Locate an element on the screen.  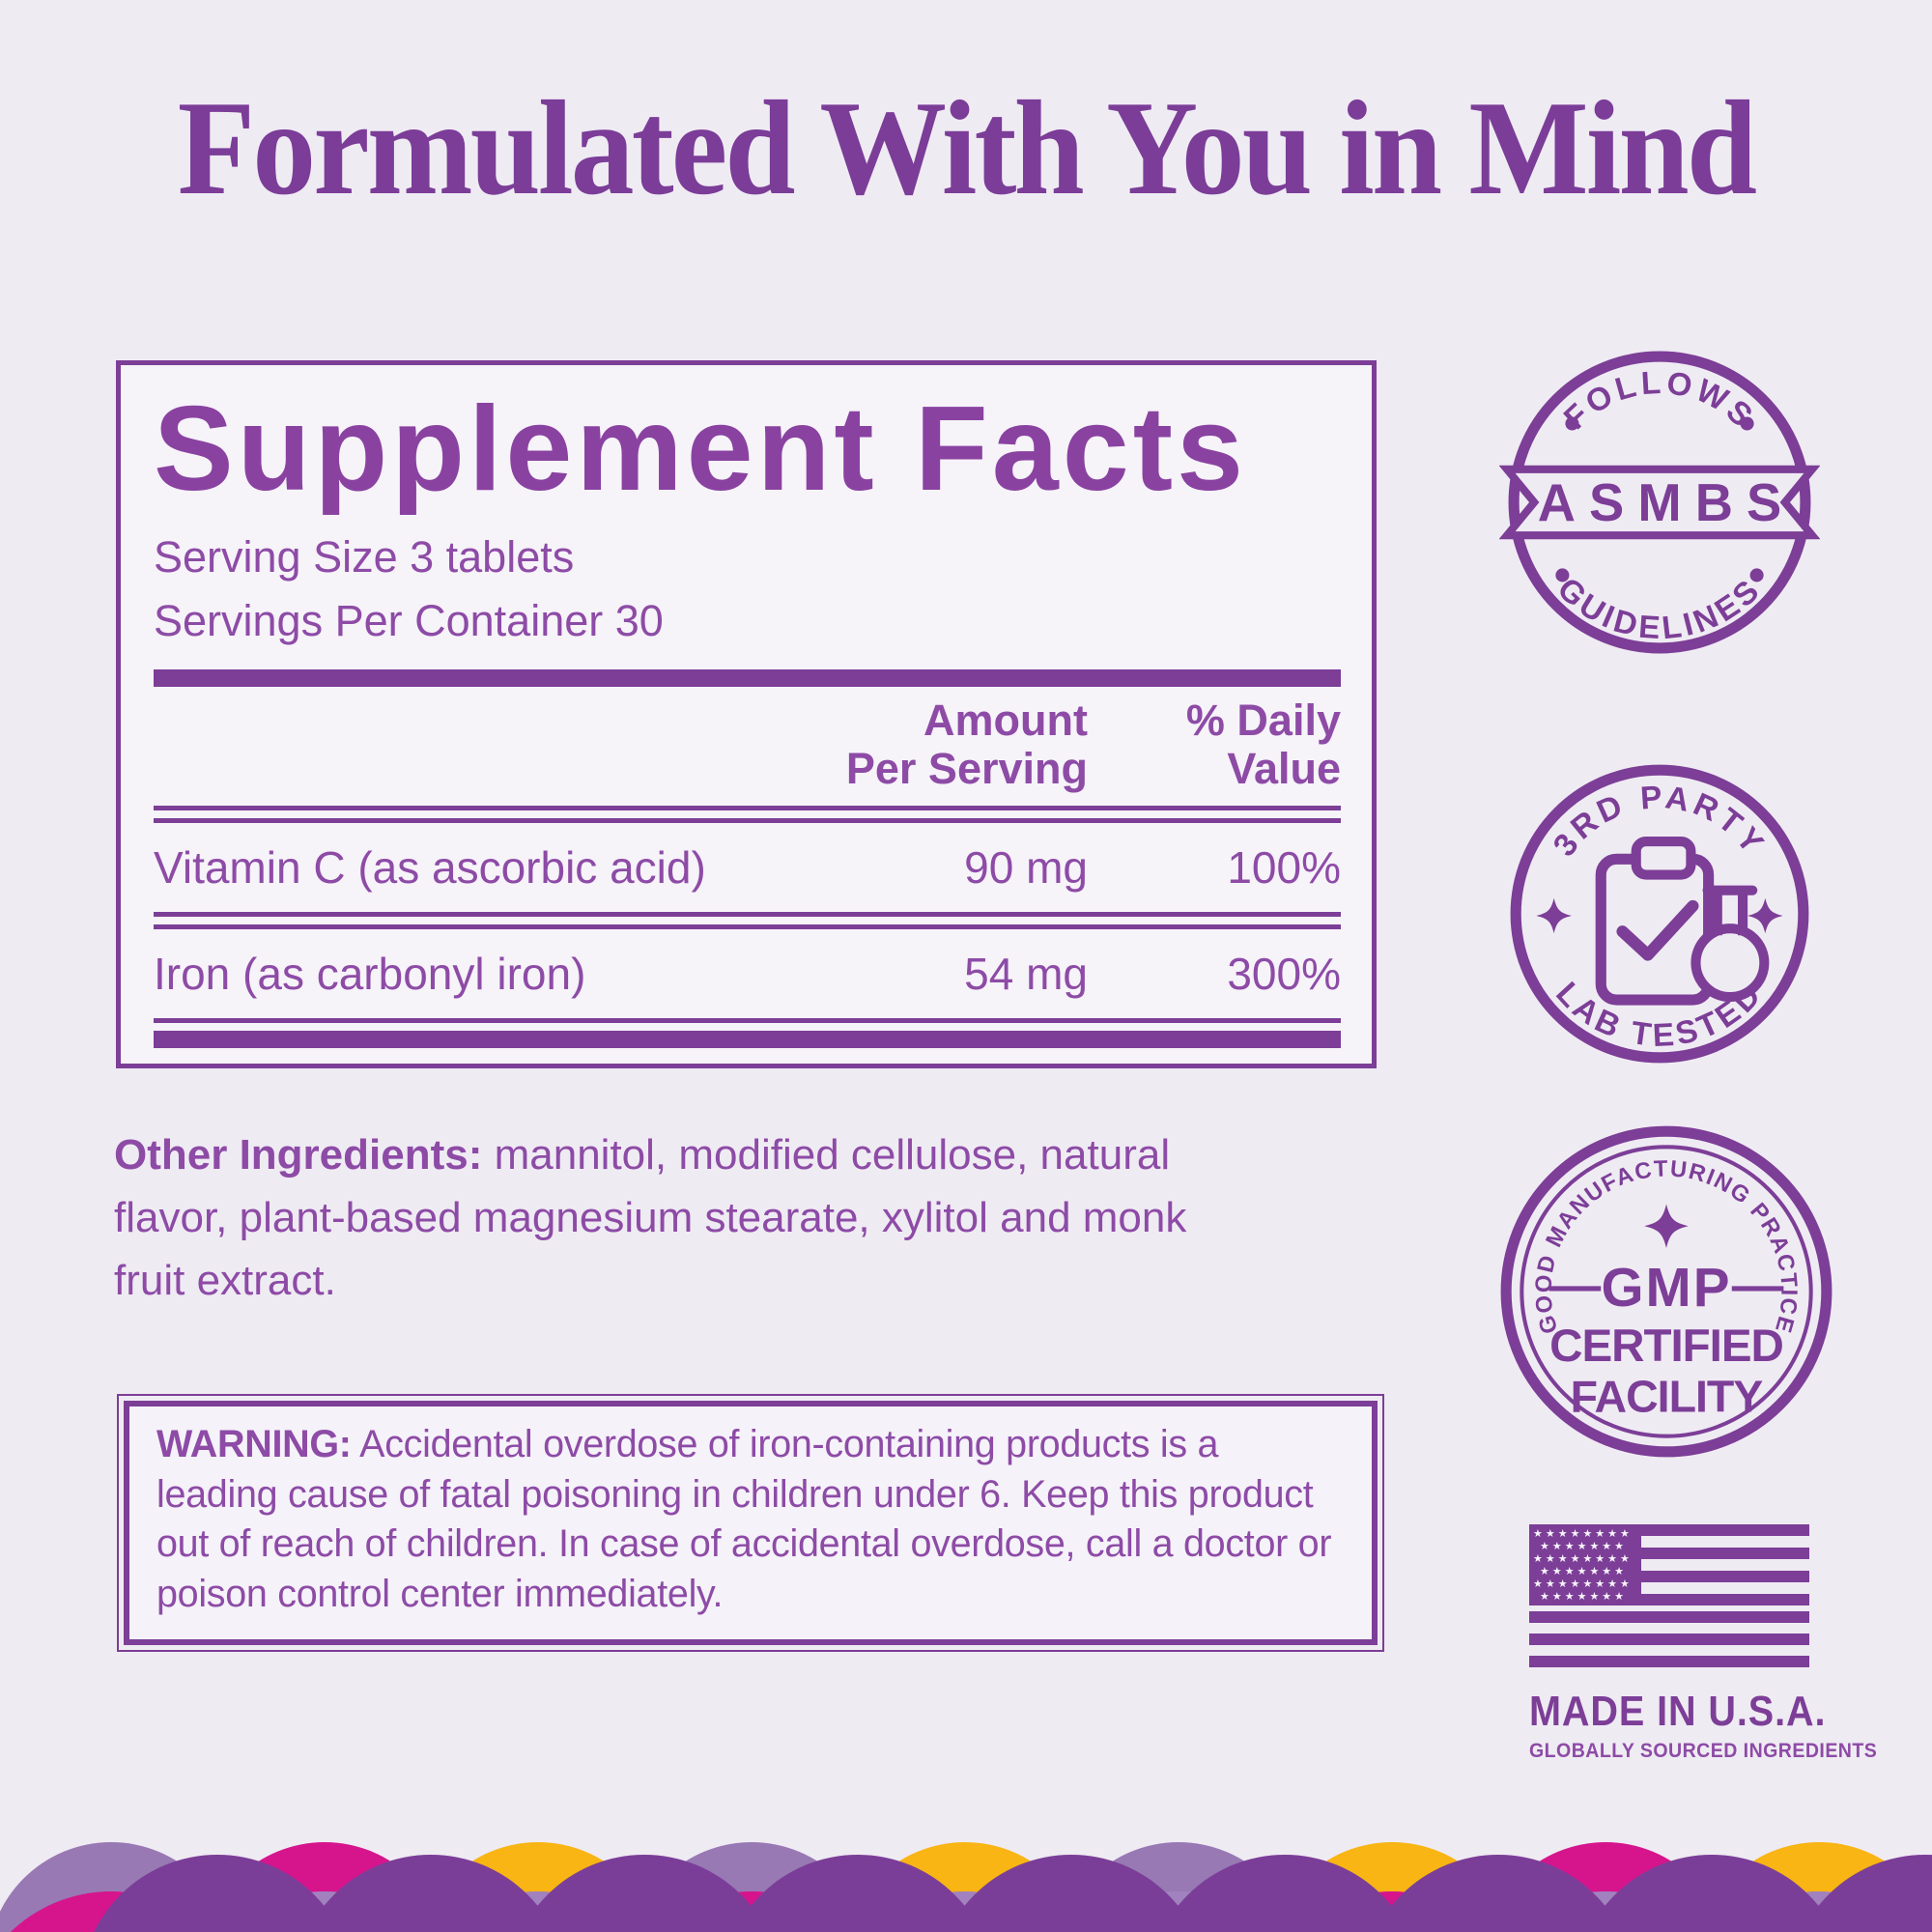
made-in-usa-title: MADE IN U.S.A. is located at coordinates (1678, 1711).